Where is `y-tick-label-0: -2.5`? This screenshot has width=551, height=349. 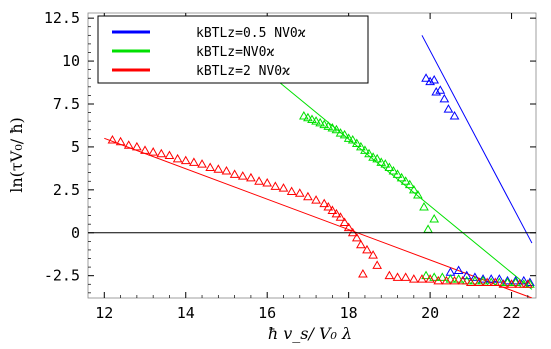 y-tick-label-0: -2.5 is located at coordinates (62, 276).